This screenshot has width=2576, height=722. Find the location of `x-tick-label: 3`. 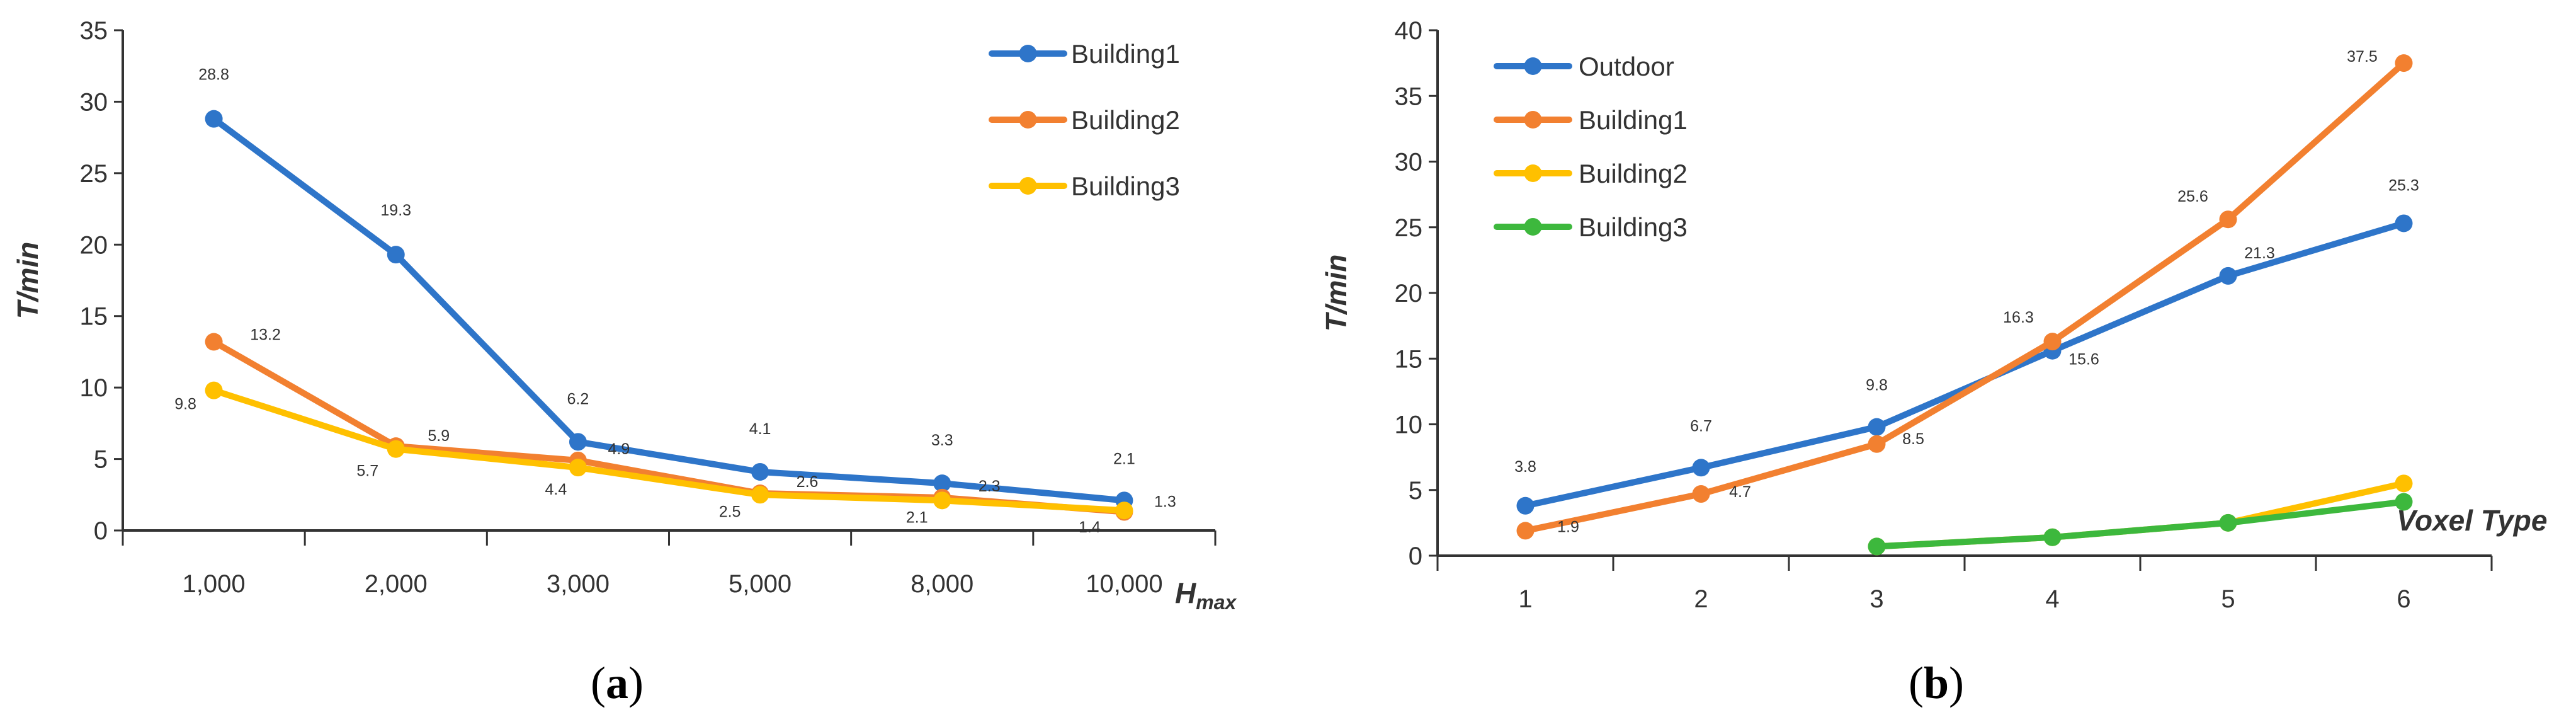

x-tick-label: 3 is located at coordinates (1876, 599).